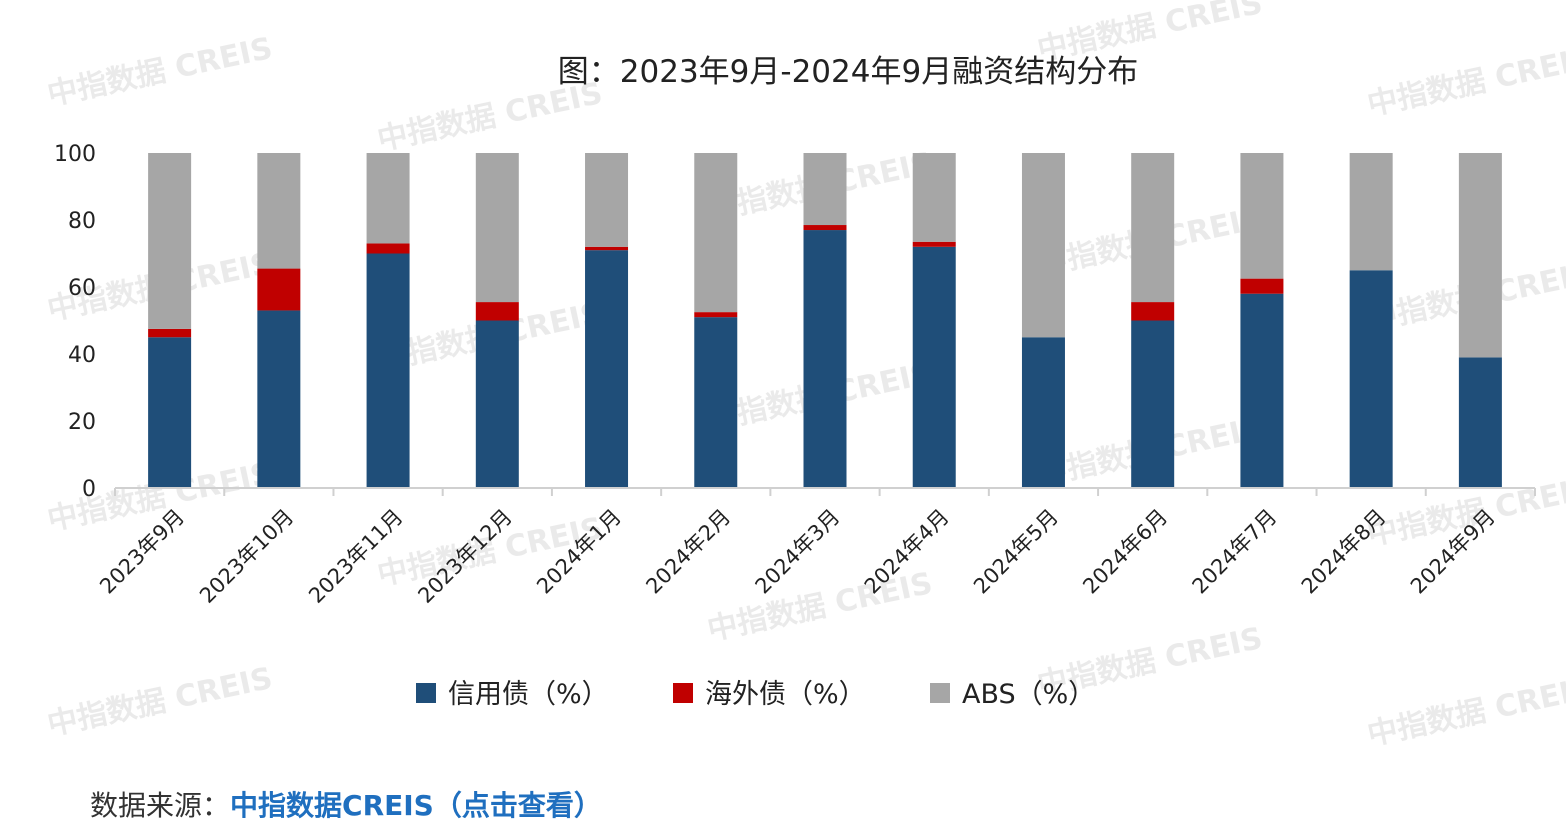 Image resolution: width=1566 pixels, height=826 pixels. What do you see at coordinates (1125, 552) in the screenshot?
I see `x-category-label: 2024年6月` at bounding box center [1125, 552].